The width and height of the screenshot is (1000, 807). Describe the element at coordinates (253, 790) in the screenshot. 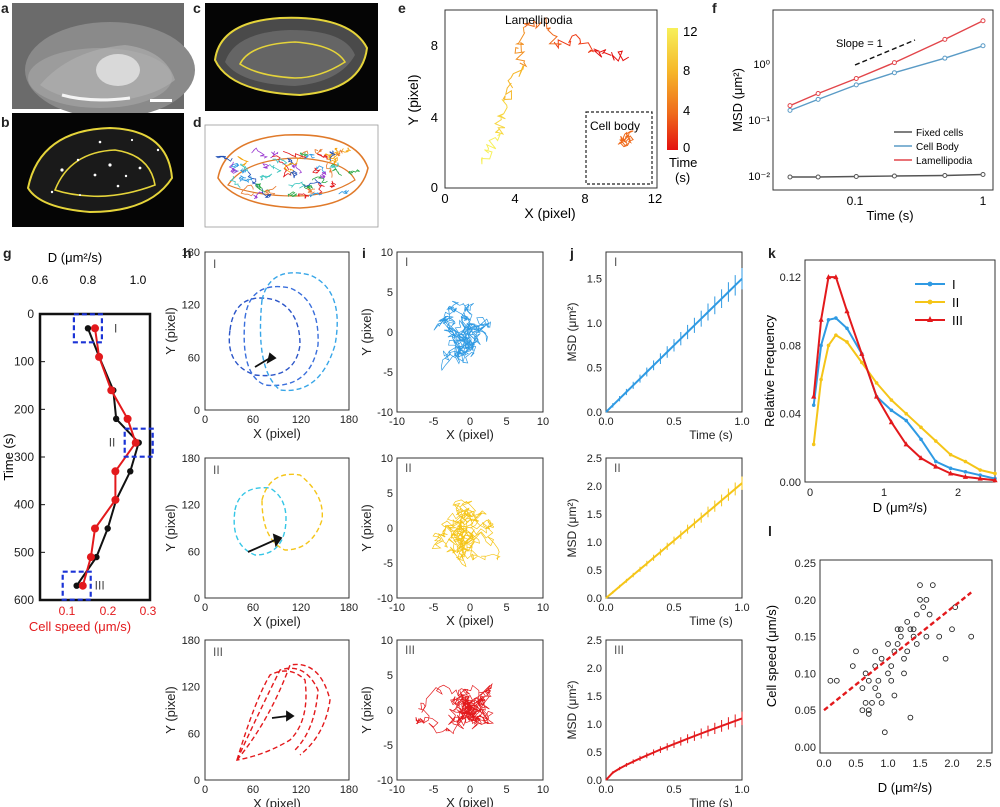

I see `h-xtick: 60` at that location.